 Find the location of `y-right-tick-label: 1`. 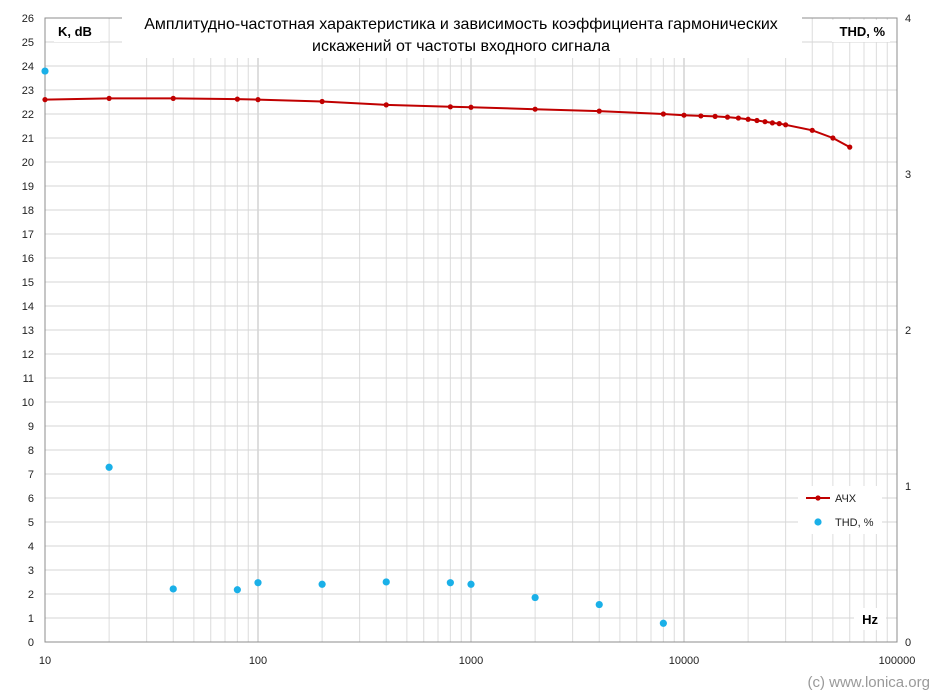

y-right-tick-label: 1 is located at coordinates (908, 487).